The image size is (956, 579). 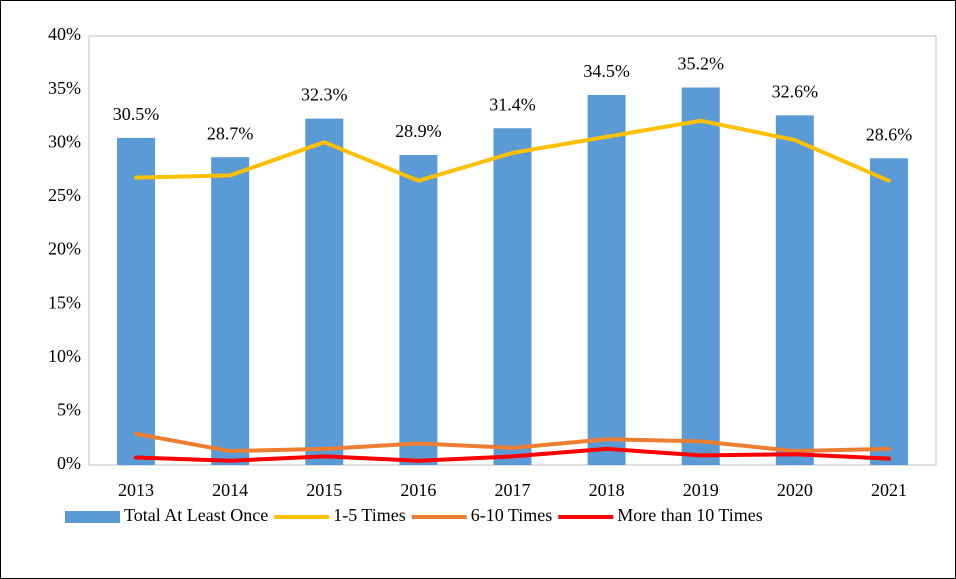 What do you see at coordinates (889, 134) in the screenshot?
I see `data-label: 28.6%` at bounding box center [889, 134].